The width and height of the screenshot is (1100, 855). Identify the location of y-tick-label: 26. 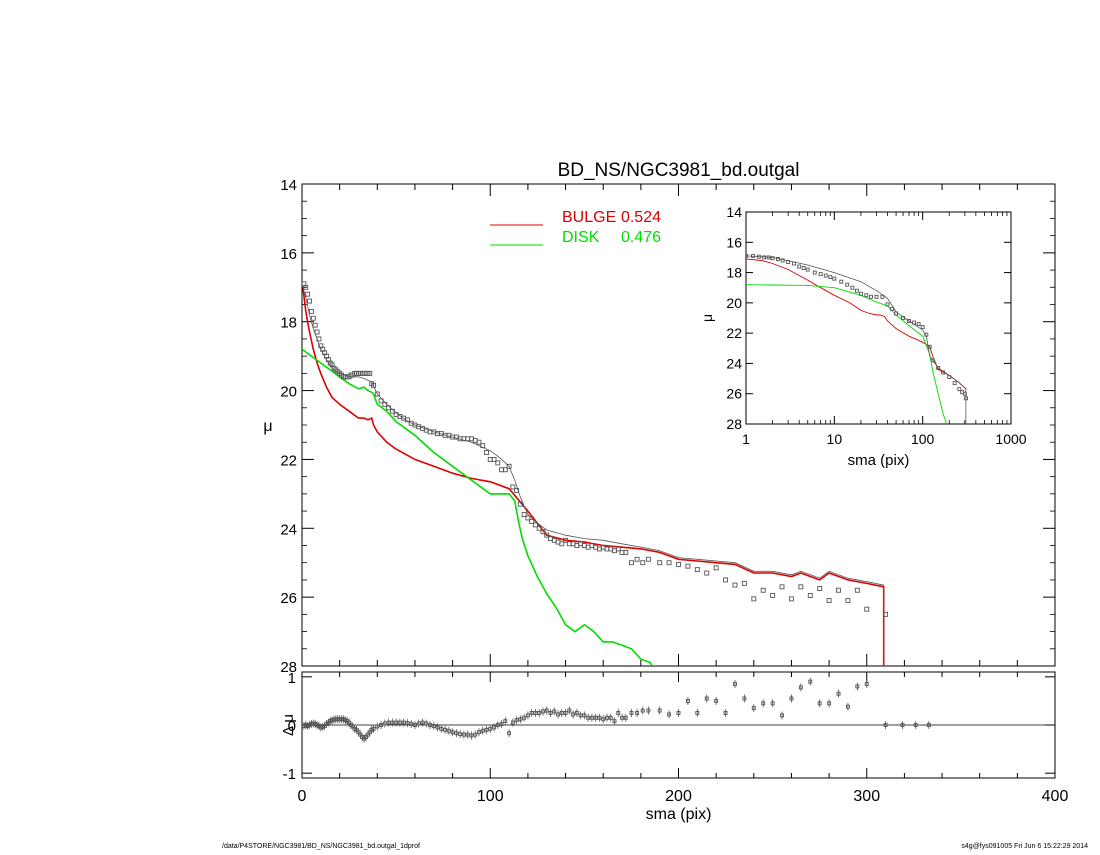
(288, 598).